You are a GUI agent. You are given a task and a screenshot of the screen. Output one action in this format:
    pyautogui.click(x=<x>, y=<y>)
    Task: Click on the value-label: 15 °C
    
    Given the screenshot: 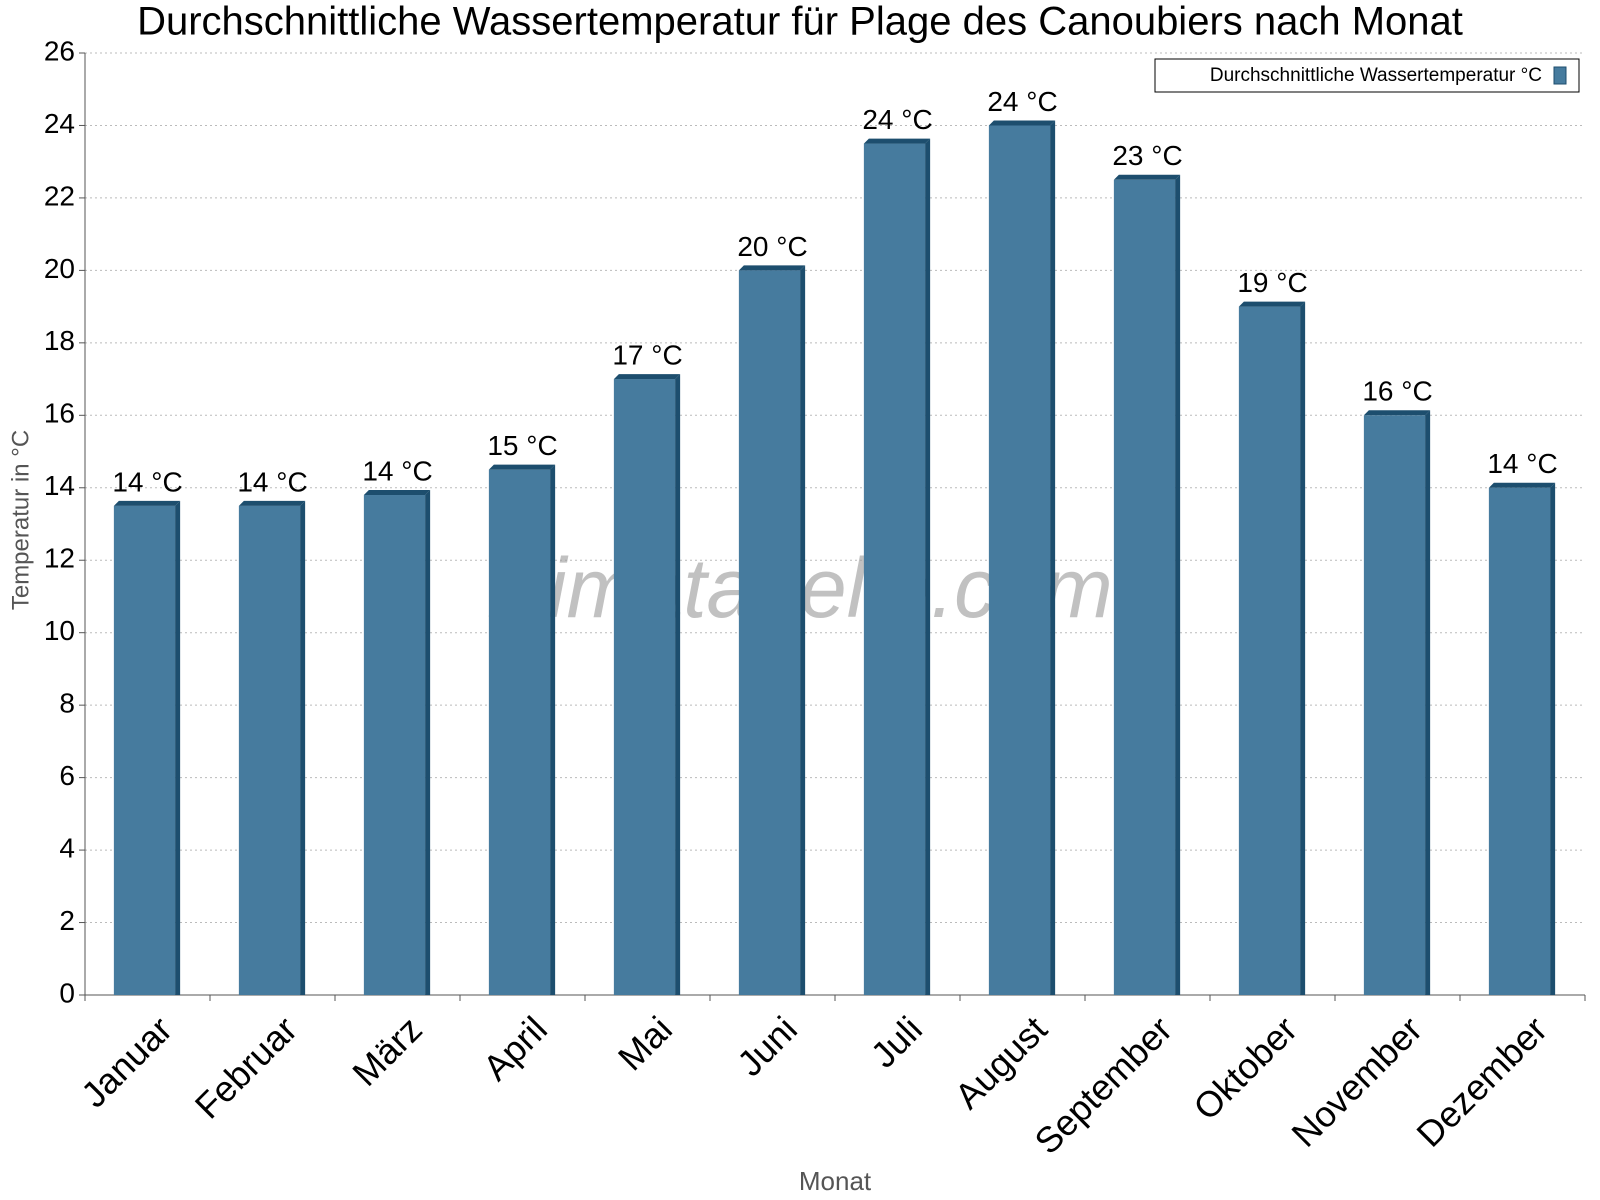 What is the action you would take?
    pyautogui.click(x=522, y=445)
    